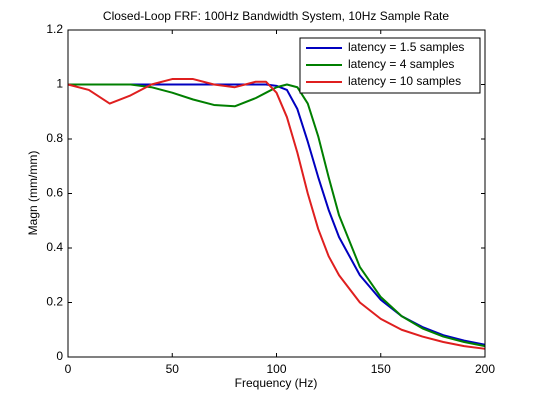 The image size is (539, 409). Describe the element at coordinates (485, 369) in the screenshot. I see `x-tick-label: 200` at that location.